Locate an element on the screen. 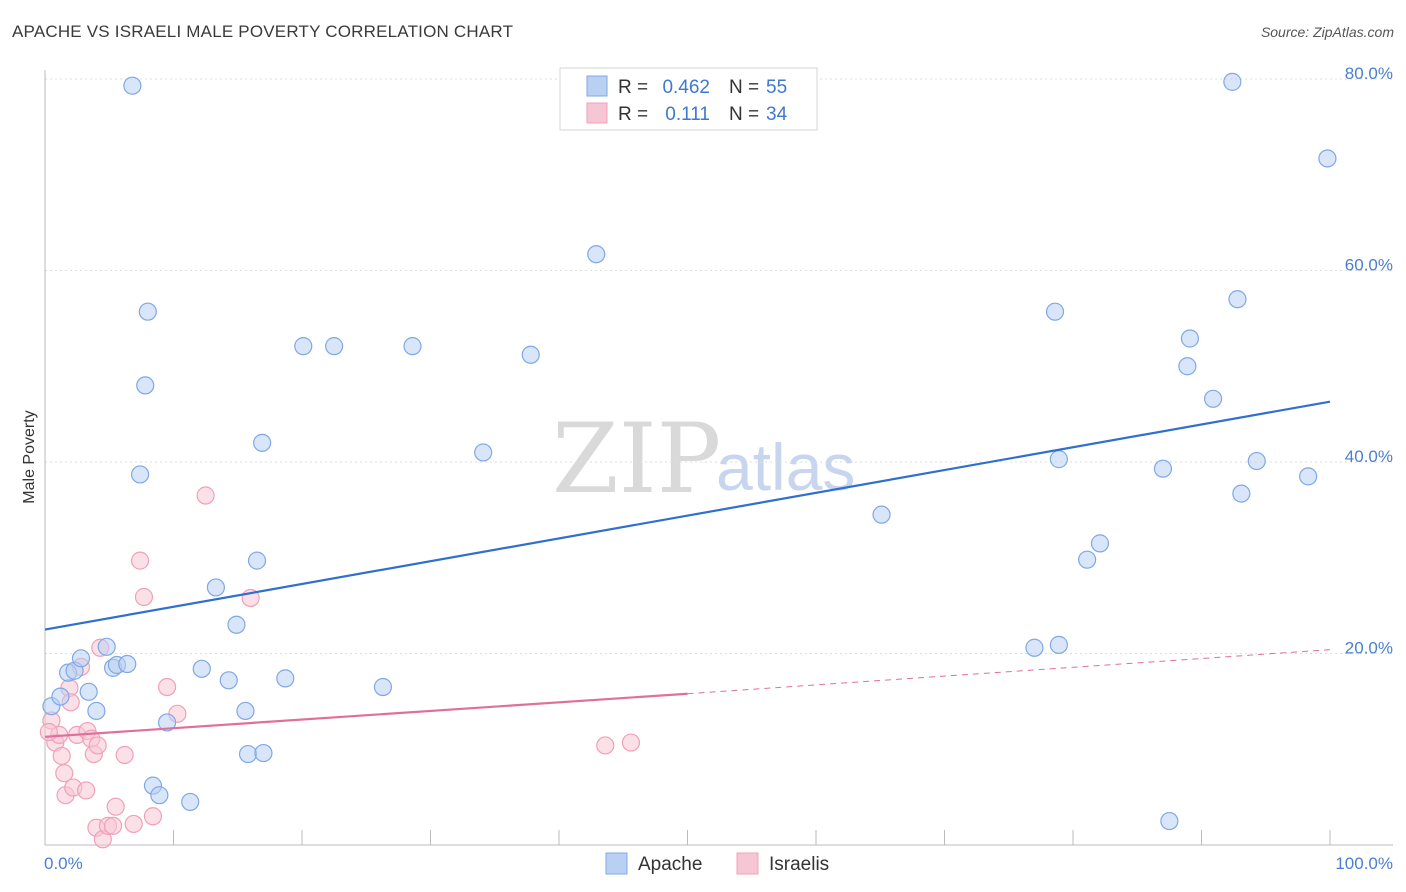  apache-r-label: R = is located at coordinates (633, 87).